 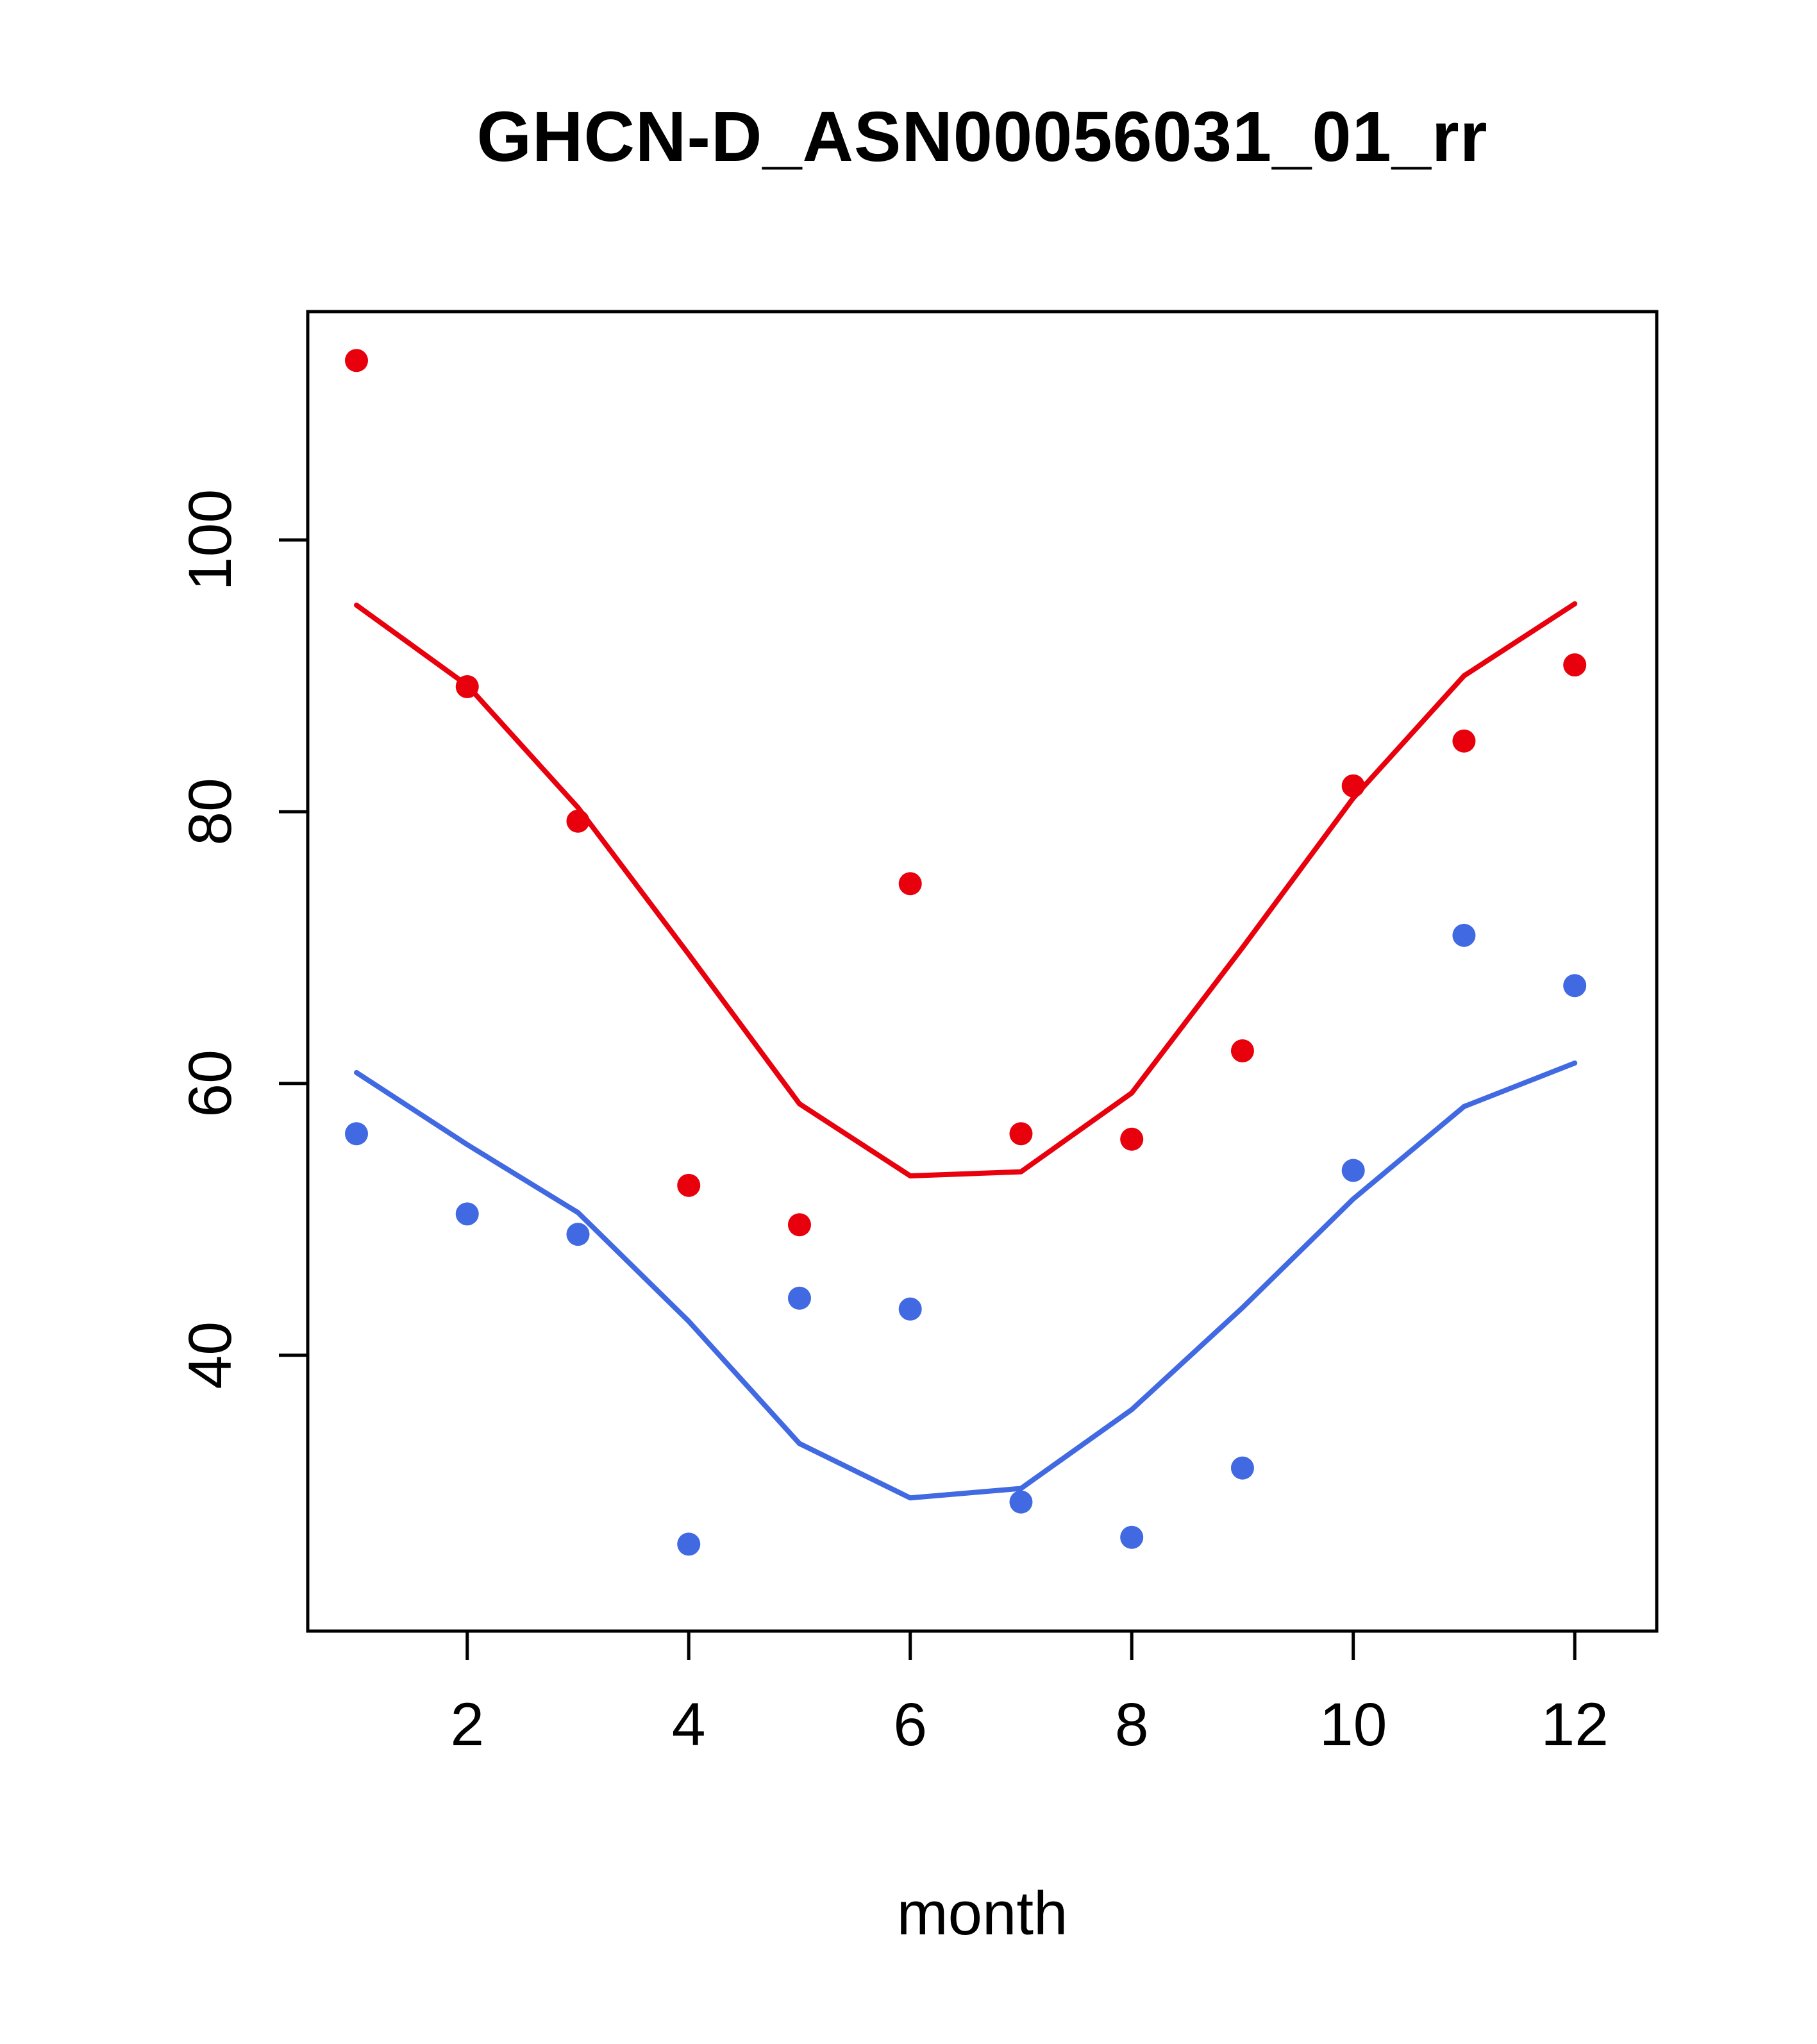 What do you see at coordinates (467, 1725) in the screenshot?
I see `x-tick-label: 2` at bounding box center [467, 1725].